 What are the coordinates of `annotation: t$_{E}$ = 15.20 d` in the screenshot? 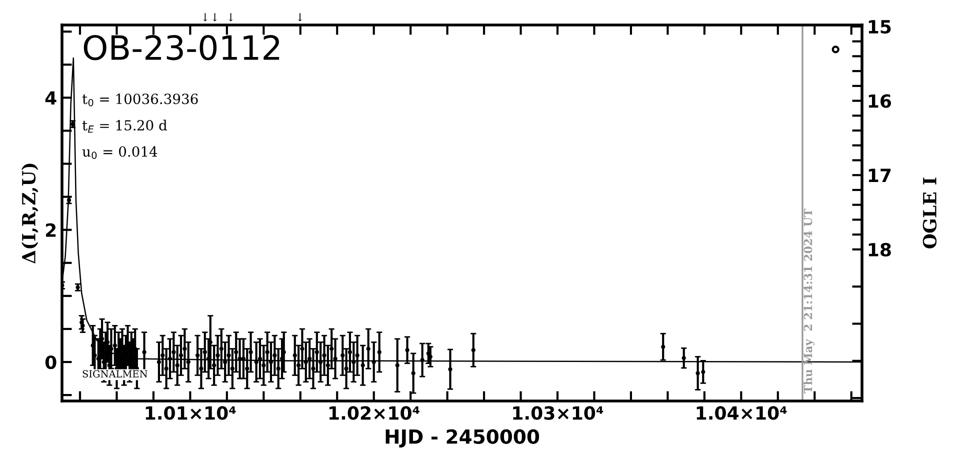 It's located at (124, 126).